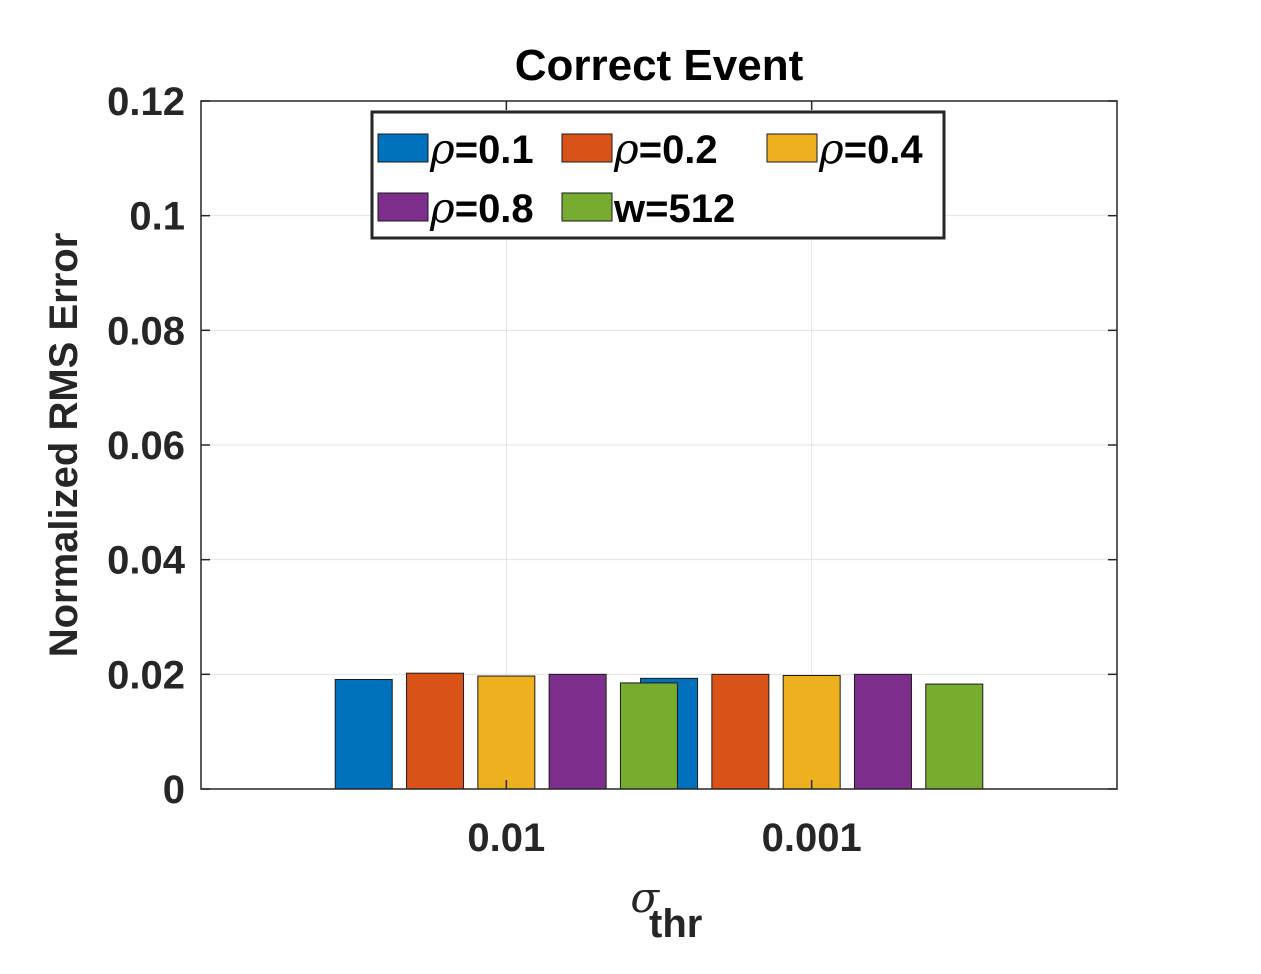 This screenshot has height=974, width=1261. What do you see at coordinates (146, 102) in the screenshot?
I see `y-tick-label: 0.12` at bounding box center [146, 102].